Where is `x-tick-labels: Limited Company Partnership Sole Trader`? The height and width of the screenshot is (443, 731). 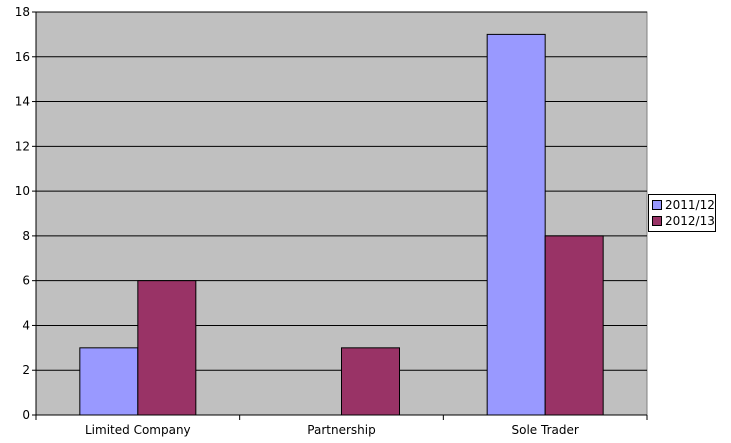
x-tick-labels: Limited Company Partnership Sole Trader is located at coordinates (332, 430).